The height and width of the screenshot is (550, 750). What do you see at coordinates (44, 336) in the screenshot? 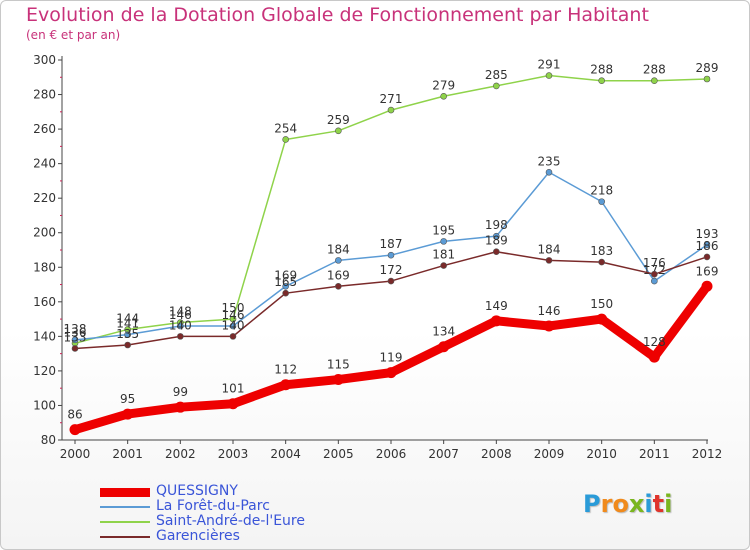
I see `y-tick-label: 140` at bounding box center [44, 336].